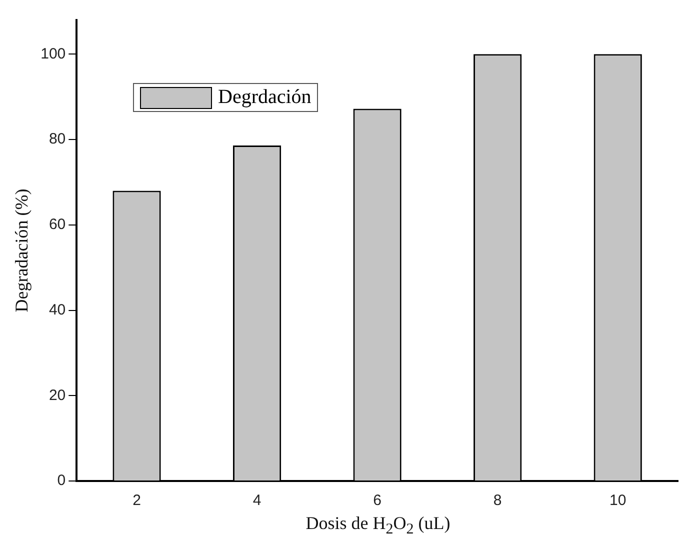 The width and height of the screenshot is (696, 555). What do you see at coordinates (57, 225) in the screenshot?
I see `y-tick-label: 60` at bounding box center [57, 225].